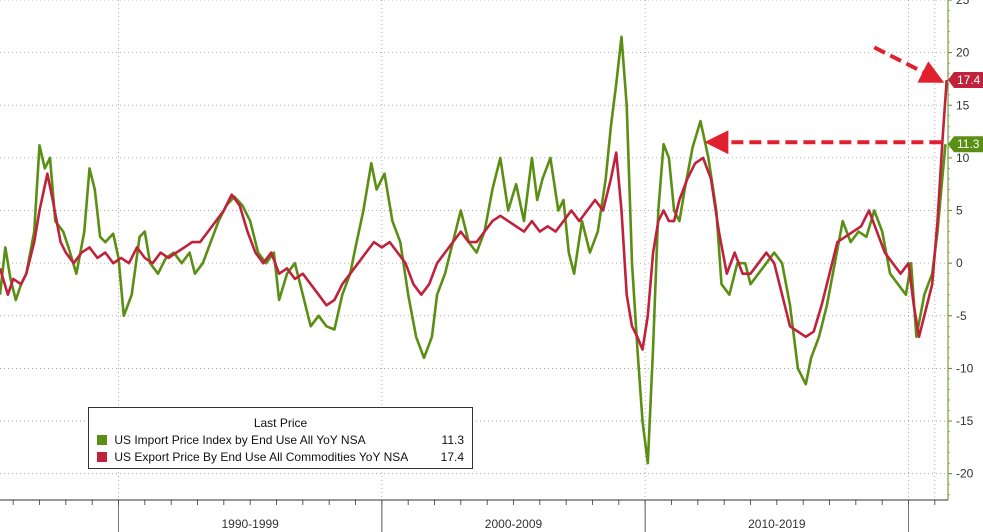  Describe the element at coordinates (961, 248) in the screenshot. I see `y-axis-ticks: 25 20 15 10 5 0 -5 -10 -15 -20` at that location.